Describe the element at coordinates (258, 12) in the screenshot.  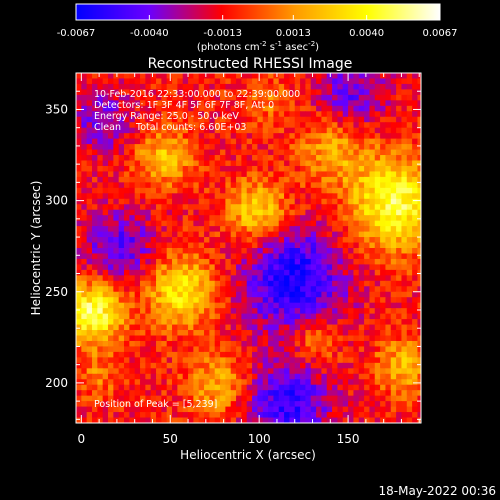
I see `colorbar-gradient` at that location.